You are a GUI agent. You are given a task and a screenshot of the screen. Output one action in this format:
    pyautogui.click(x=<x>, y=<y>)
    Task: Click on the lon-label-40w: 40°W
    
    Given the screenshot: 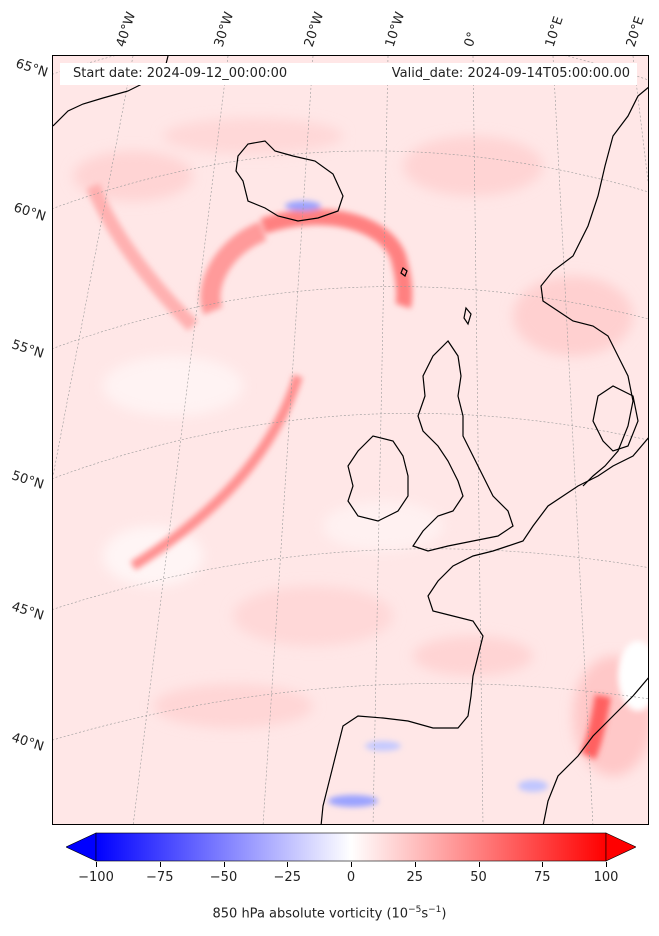 What is the action you would take?
    pyautogui.click(x=126, y=29)
    